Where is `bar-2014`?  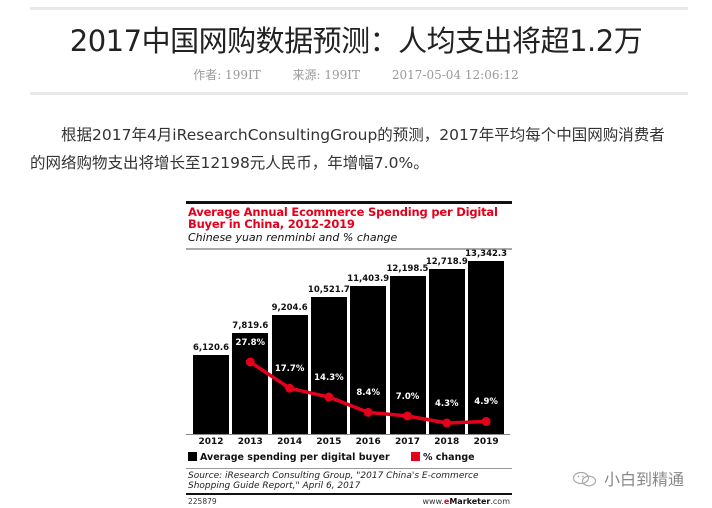 bar-2014 is located at coordinates (289, 374).